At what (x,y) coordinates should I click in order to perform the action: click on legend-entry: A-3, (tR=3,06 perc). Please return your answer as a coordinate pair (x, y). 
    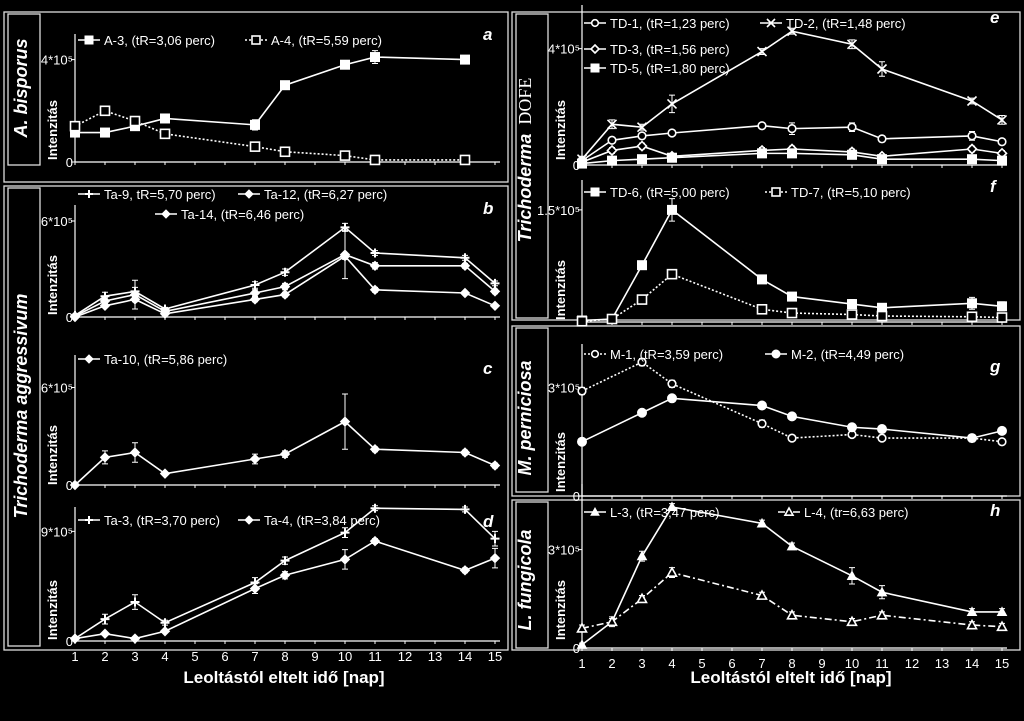
    Looking at the image, I should click on (146, 40).